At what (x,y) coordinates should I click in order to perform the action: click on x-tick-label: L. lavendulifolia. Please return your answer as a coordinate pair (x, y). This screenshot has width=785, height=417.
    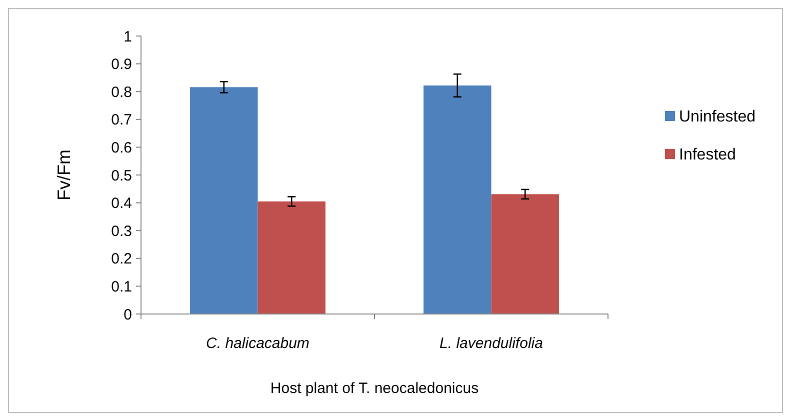
    Looking at the image, I should click on (491, 343).